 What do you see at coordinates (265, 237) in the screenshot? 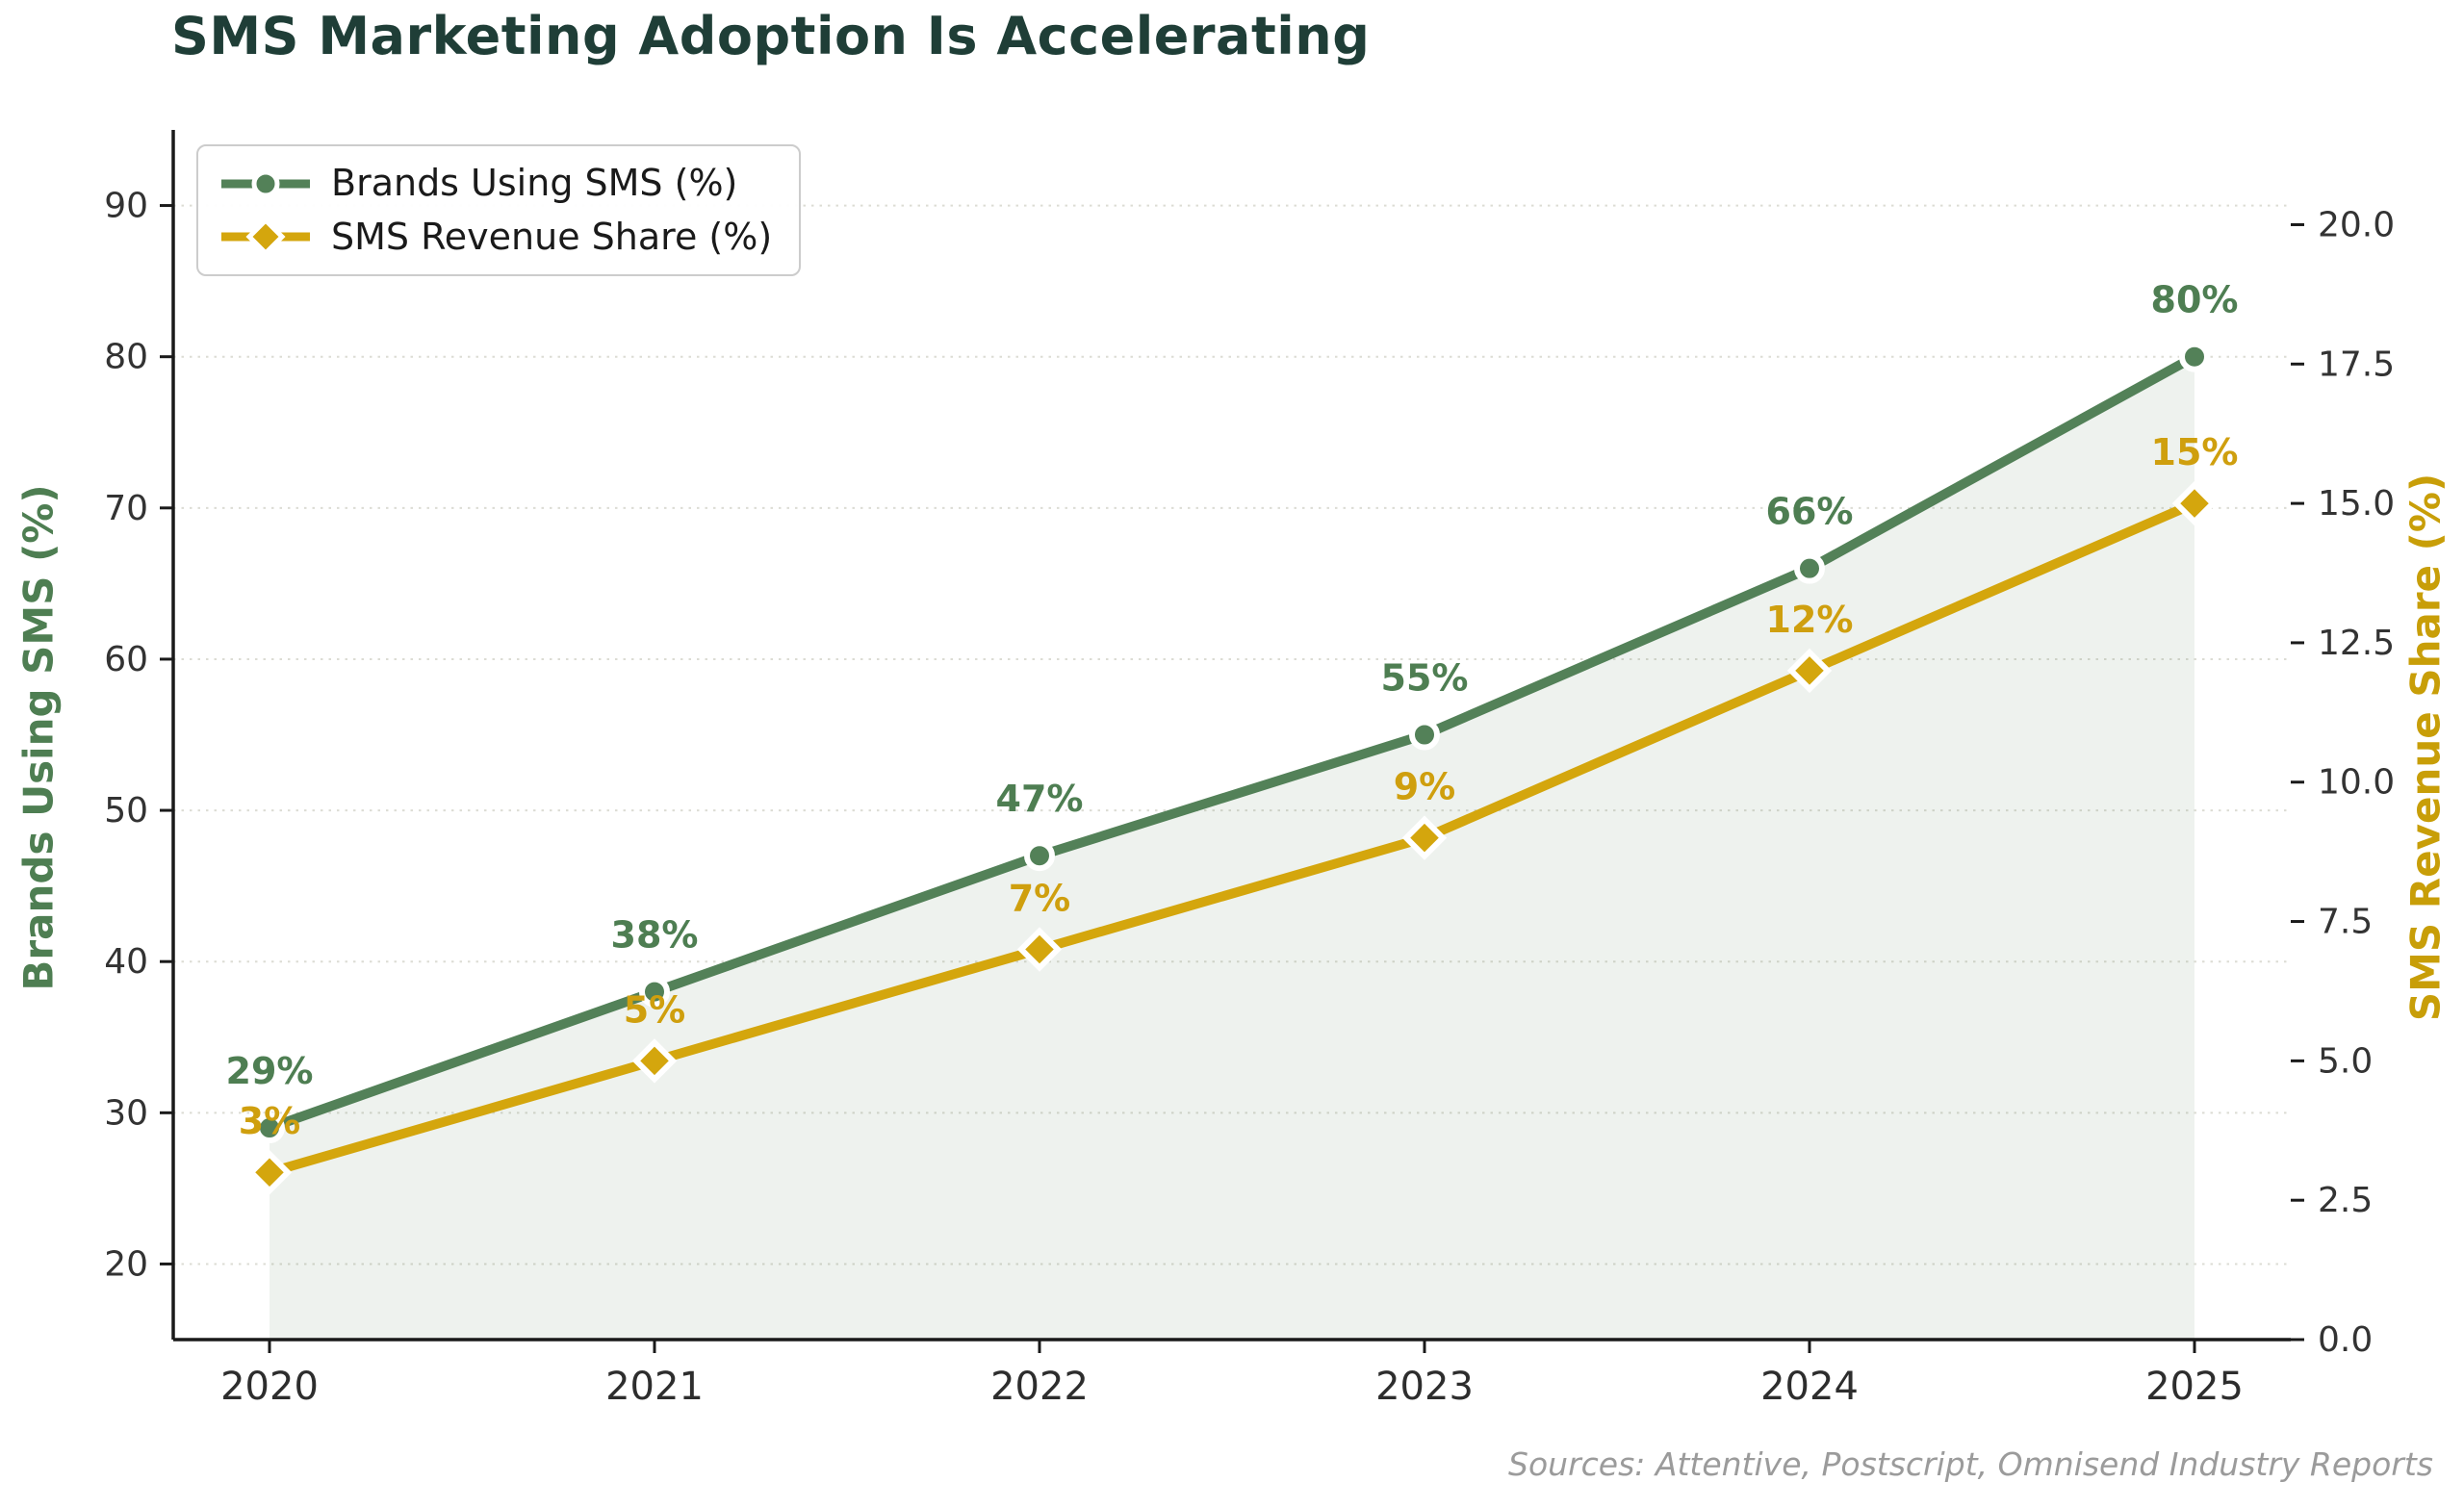
I see `legend-swatch-line-diamond-icon` at bounding box center [265, 237].